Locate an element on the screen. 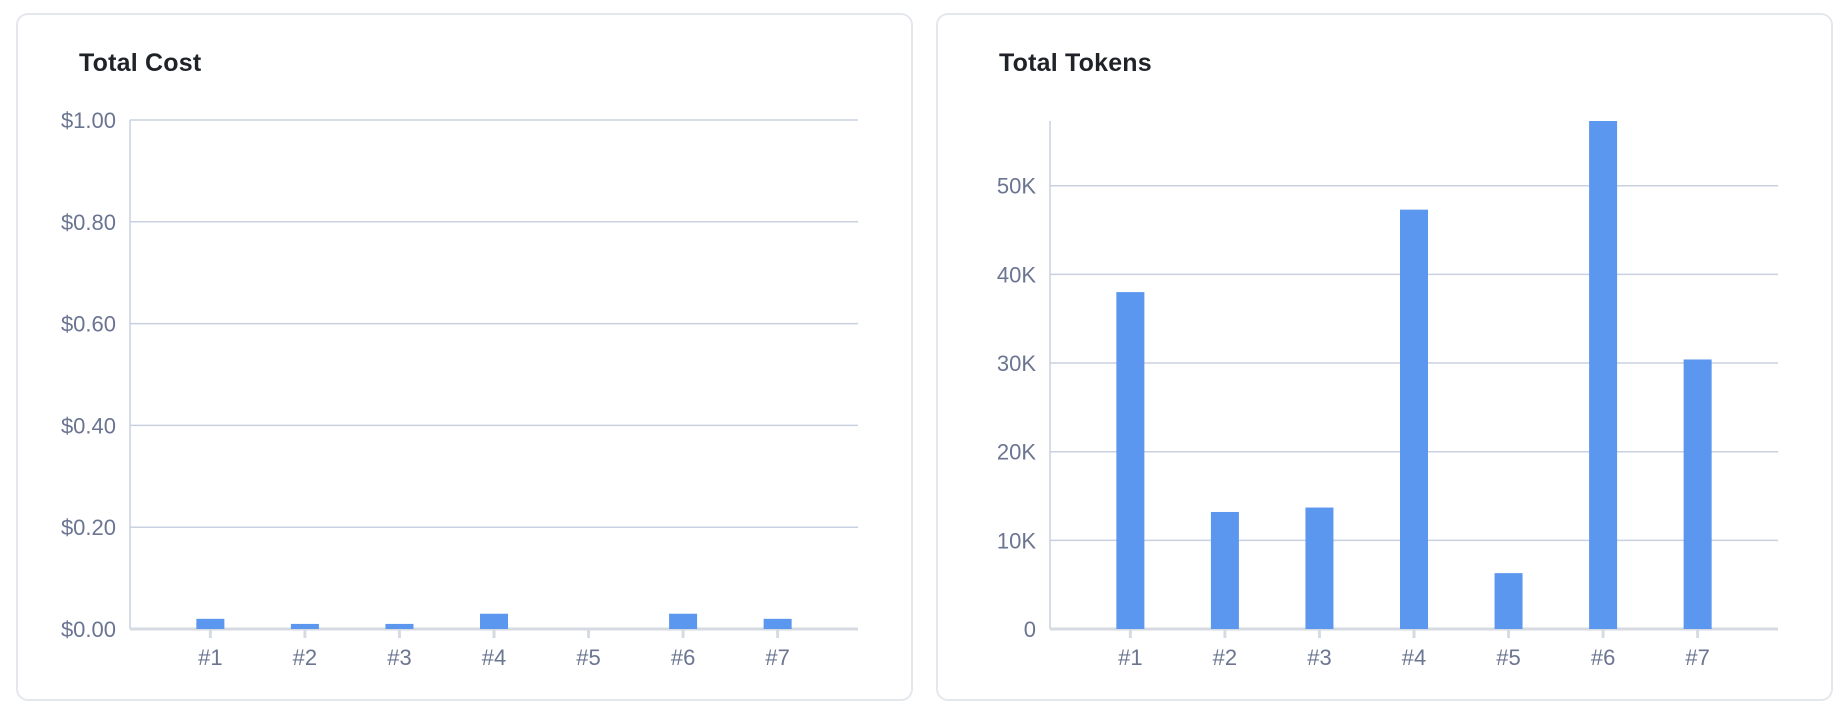 This screenshot has height=714, width=1848. y-tick-label: 10K is located at coordinates (1016, 540).